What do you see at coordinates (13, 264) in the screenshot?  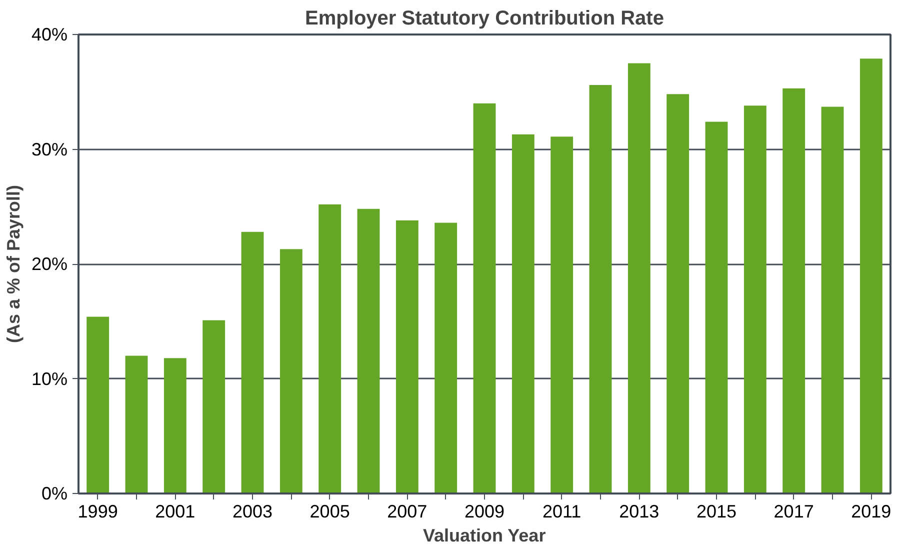 I see `y-axis-title: (As a % of Payroll)` at bounding box center [13, 264].